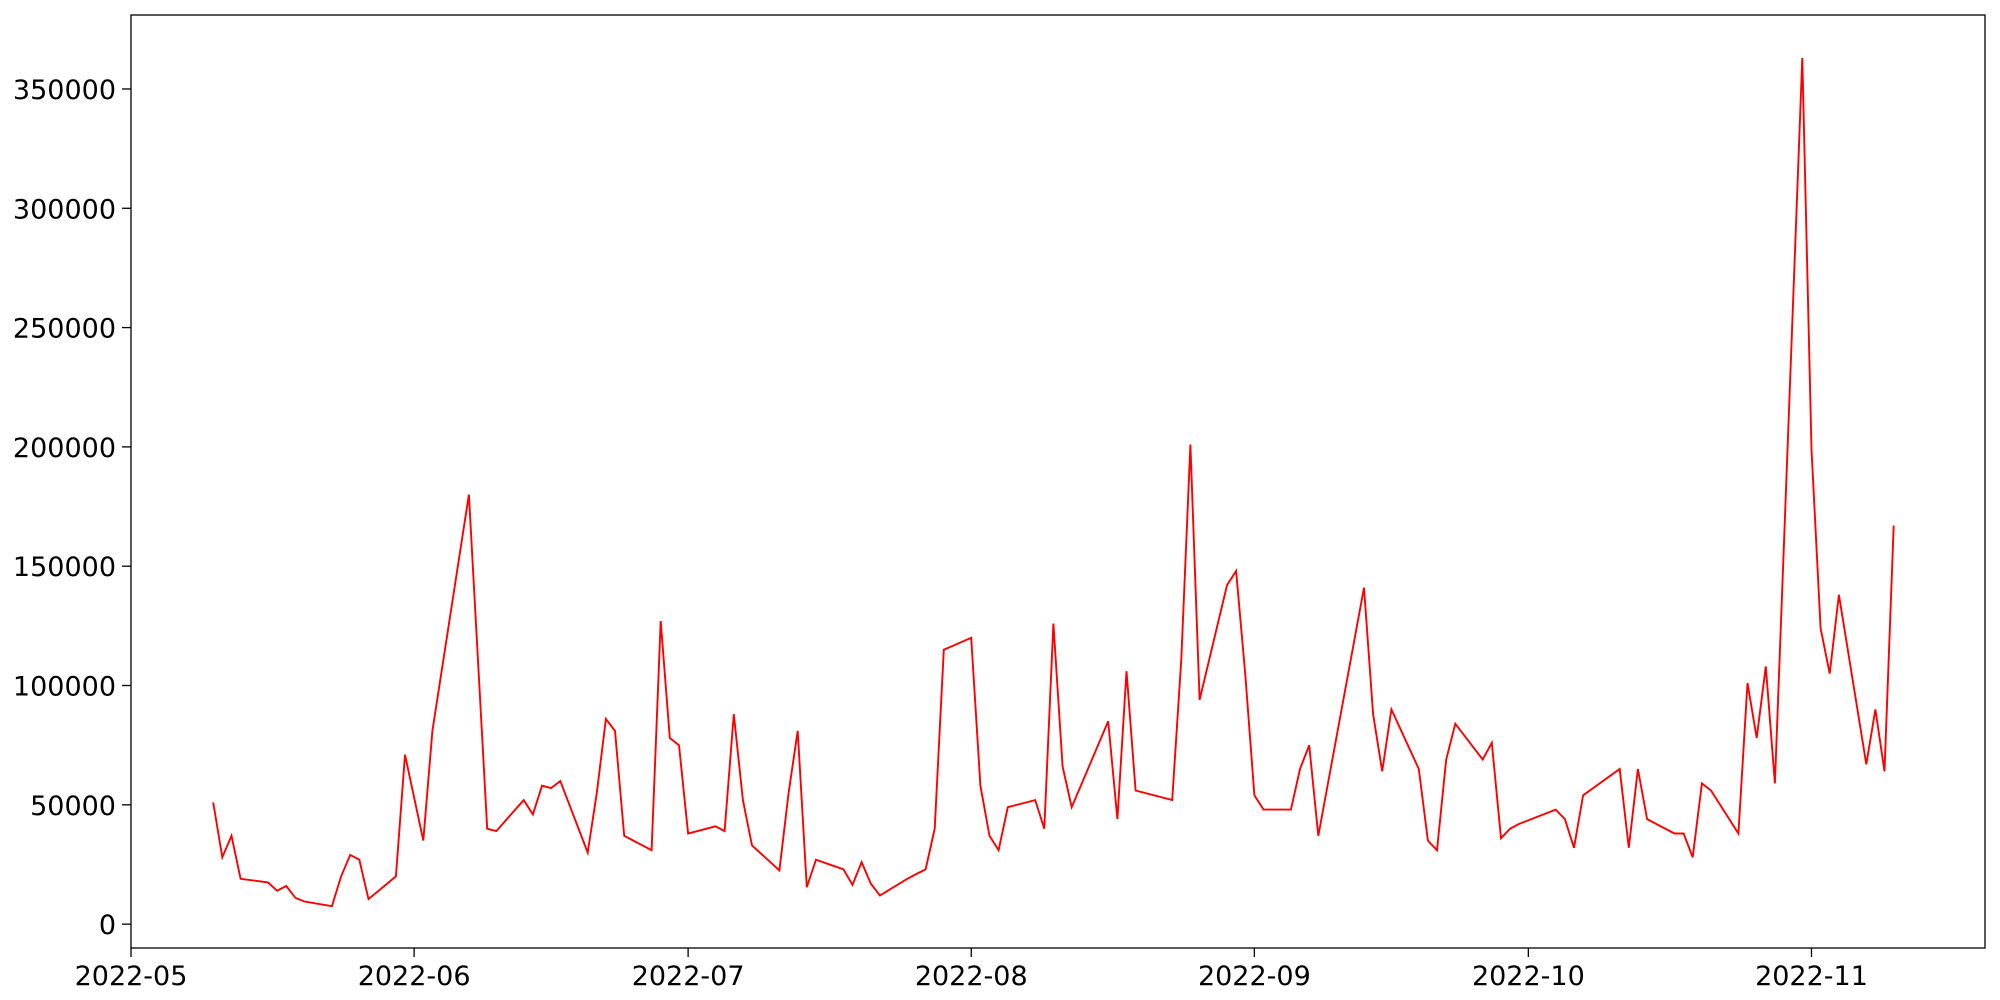  What do you see at coordinates (131, 976) in the screenshot?
I see `x-tick-label: 2022-05` at bounding box center [131, 976].